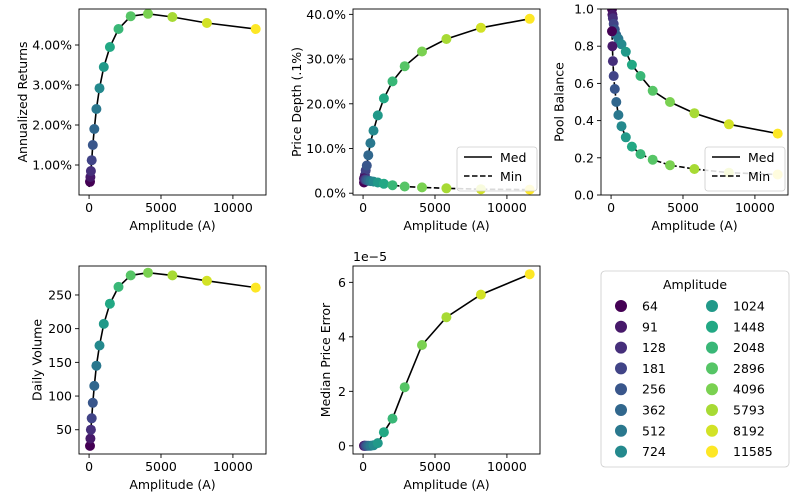  I want to click on y-tick-label: 2.00%, so click(52, 125).